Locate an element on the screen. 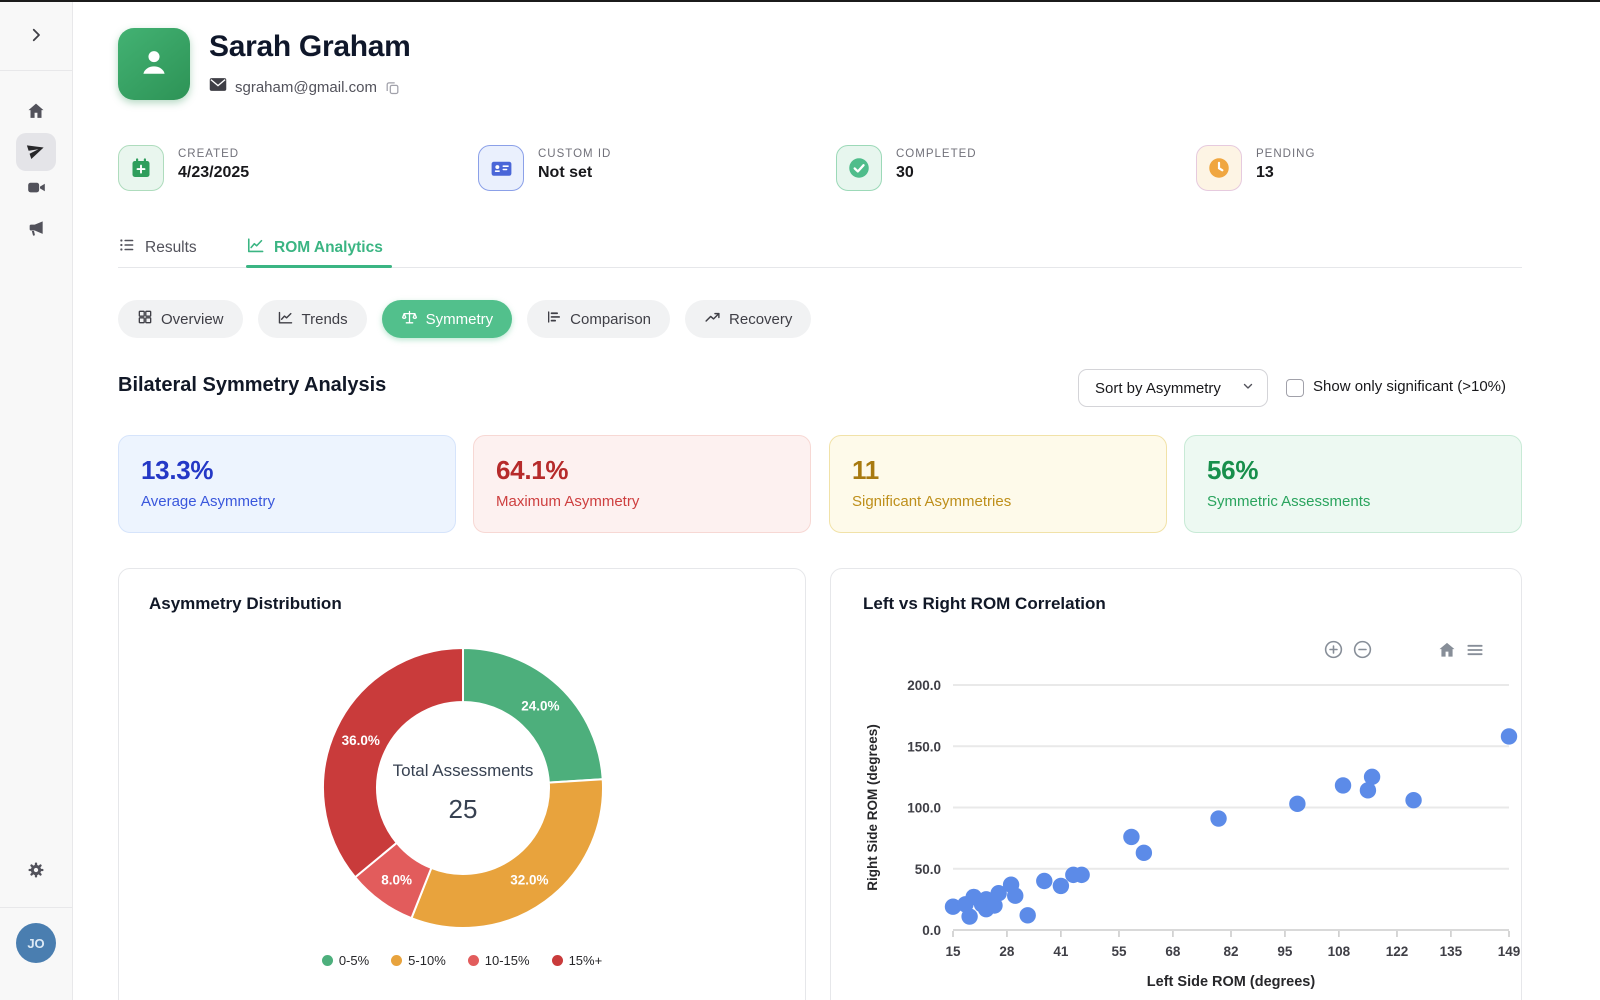 The image size is (1600, 1000). legend-item-15%+: 15%+ is located at coordinates (576, 960).